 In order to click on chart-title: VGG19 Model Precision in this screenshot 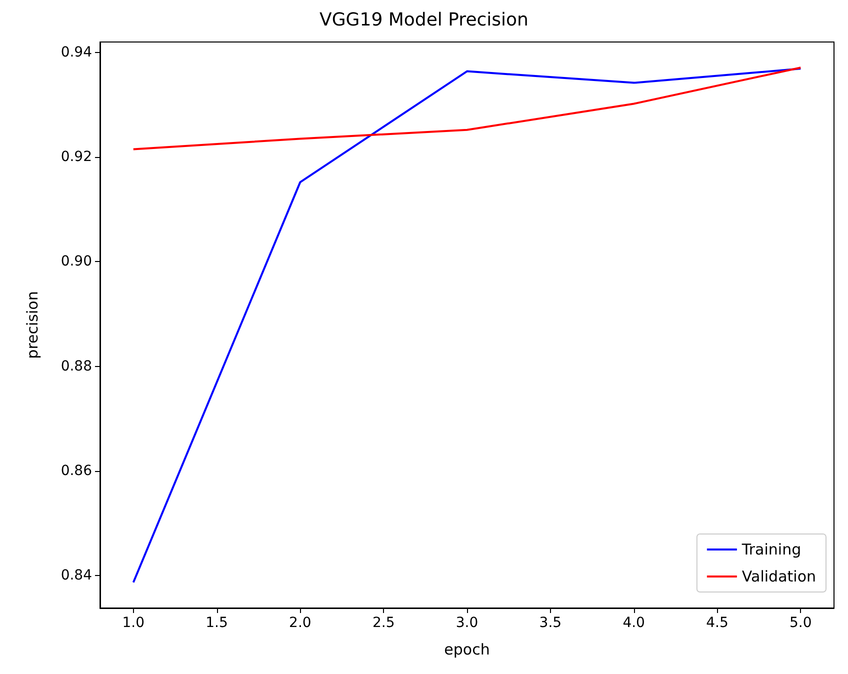, I will do `click(424, 20)`.